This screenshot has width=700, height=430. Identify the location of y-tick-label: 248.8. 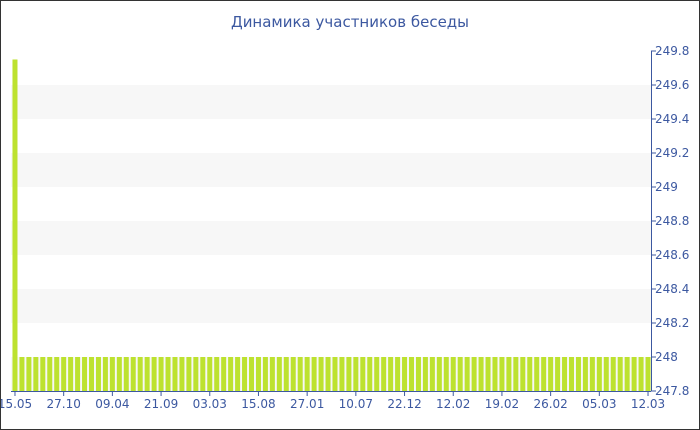
(672, 221).